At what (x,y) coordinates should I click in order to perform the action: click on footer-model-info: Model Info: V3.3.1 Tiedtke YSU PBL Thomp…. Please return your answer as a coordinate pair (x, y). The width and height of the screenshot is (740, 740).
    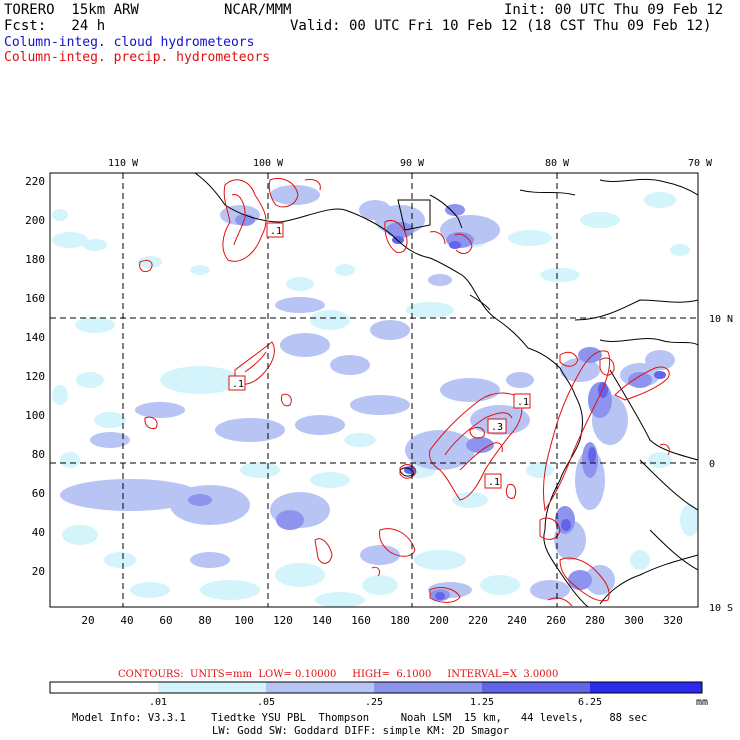
    Looking at the image, I should click on (359, 718).